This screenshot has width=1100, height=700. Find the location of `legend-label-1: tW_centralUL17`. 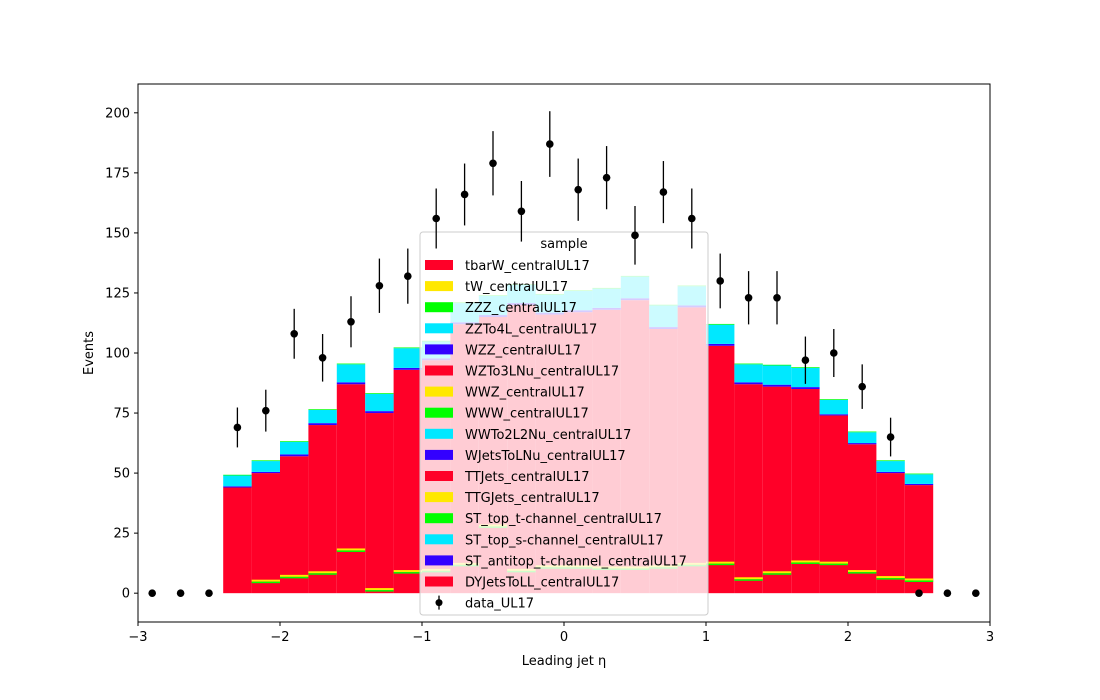

legend-label-1: tW_centralUL17 is located at coordinates (516, 287).